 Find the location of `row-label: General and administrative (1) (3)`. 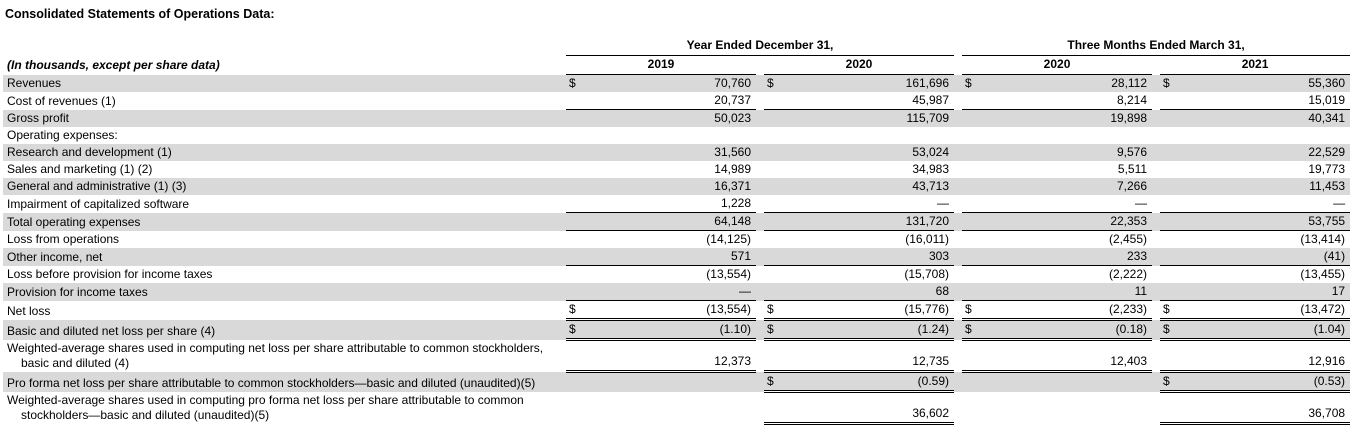

row-label: General and administrative (1) (3) is located at coordinates (284, 186).